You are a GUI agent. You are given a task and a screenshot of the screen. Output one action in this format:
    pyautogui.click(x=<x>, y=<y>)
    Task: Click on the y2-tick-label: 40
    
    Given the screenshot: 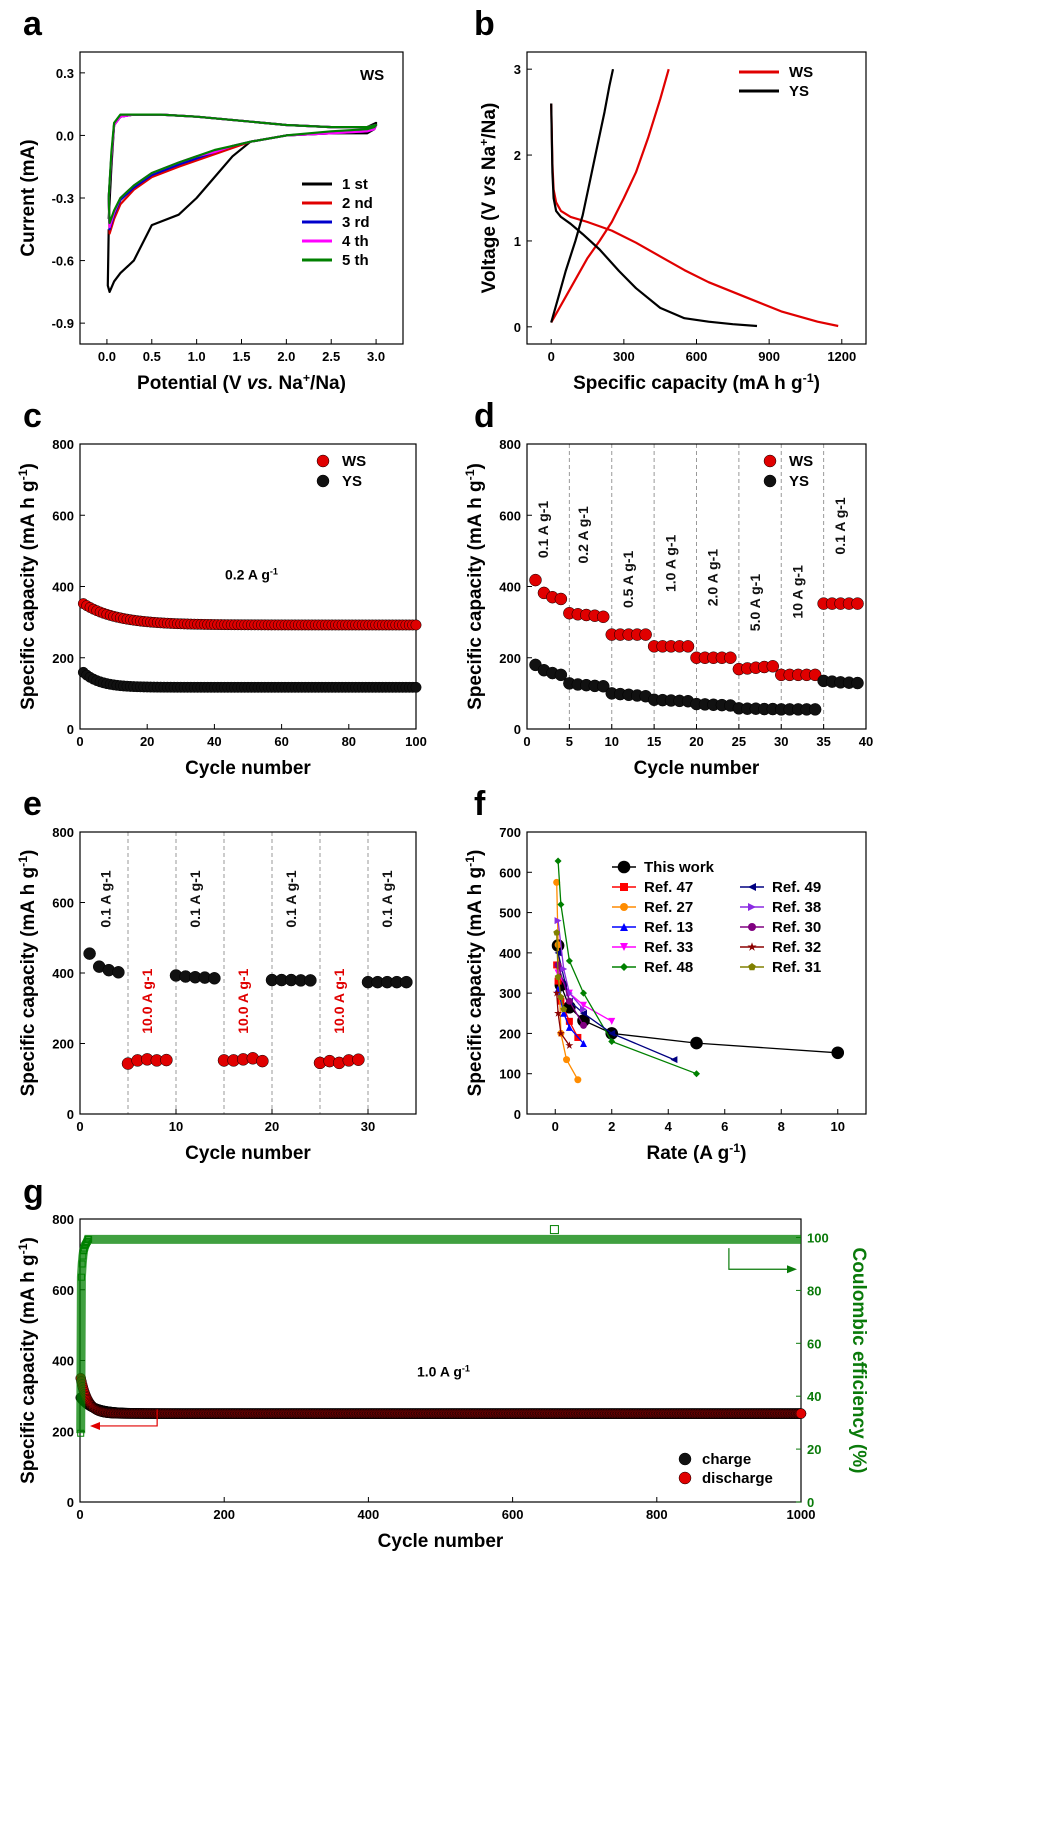 What is the action you would take?
    pyautogui.click(x=814, y=1396)
    